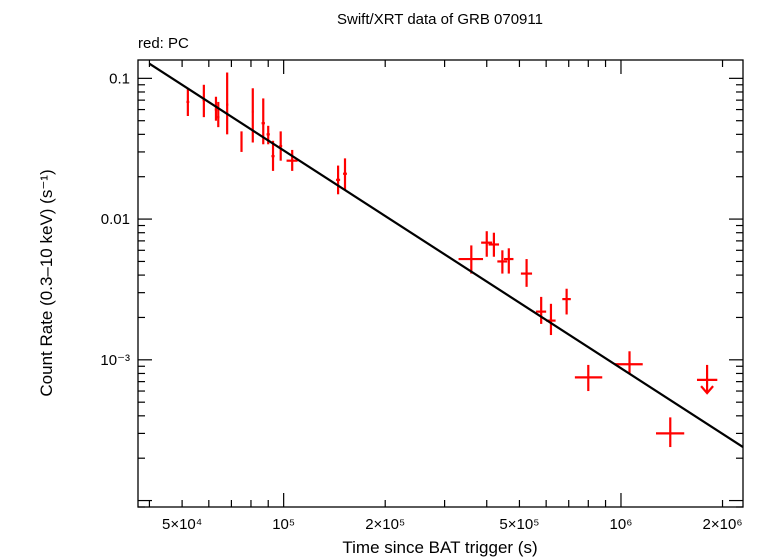 Image resolution: width=760 pixels, height=558 pixels. What do you see at coordinates (115, 360) in the screenshot?
I see `y-tick-label: 10⁻³` at bounding box center [115, 360].